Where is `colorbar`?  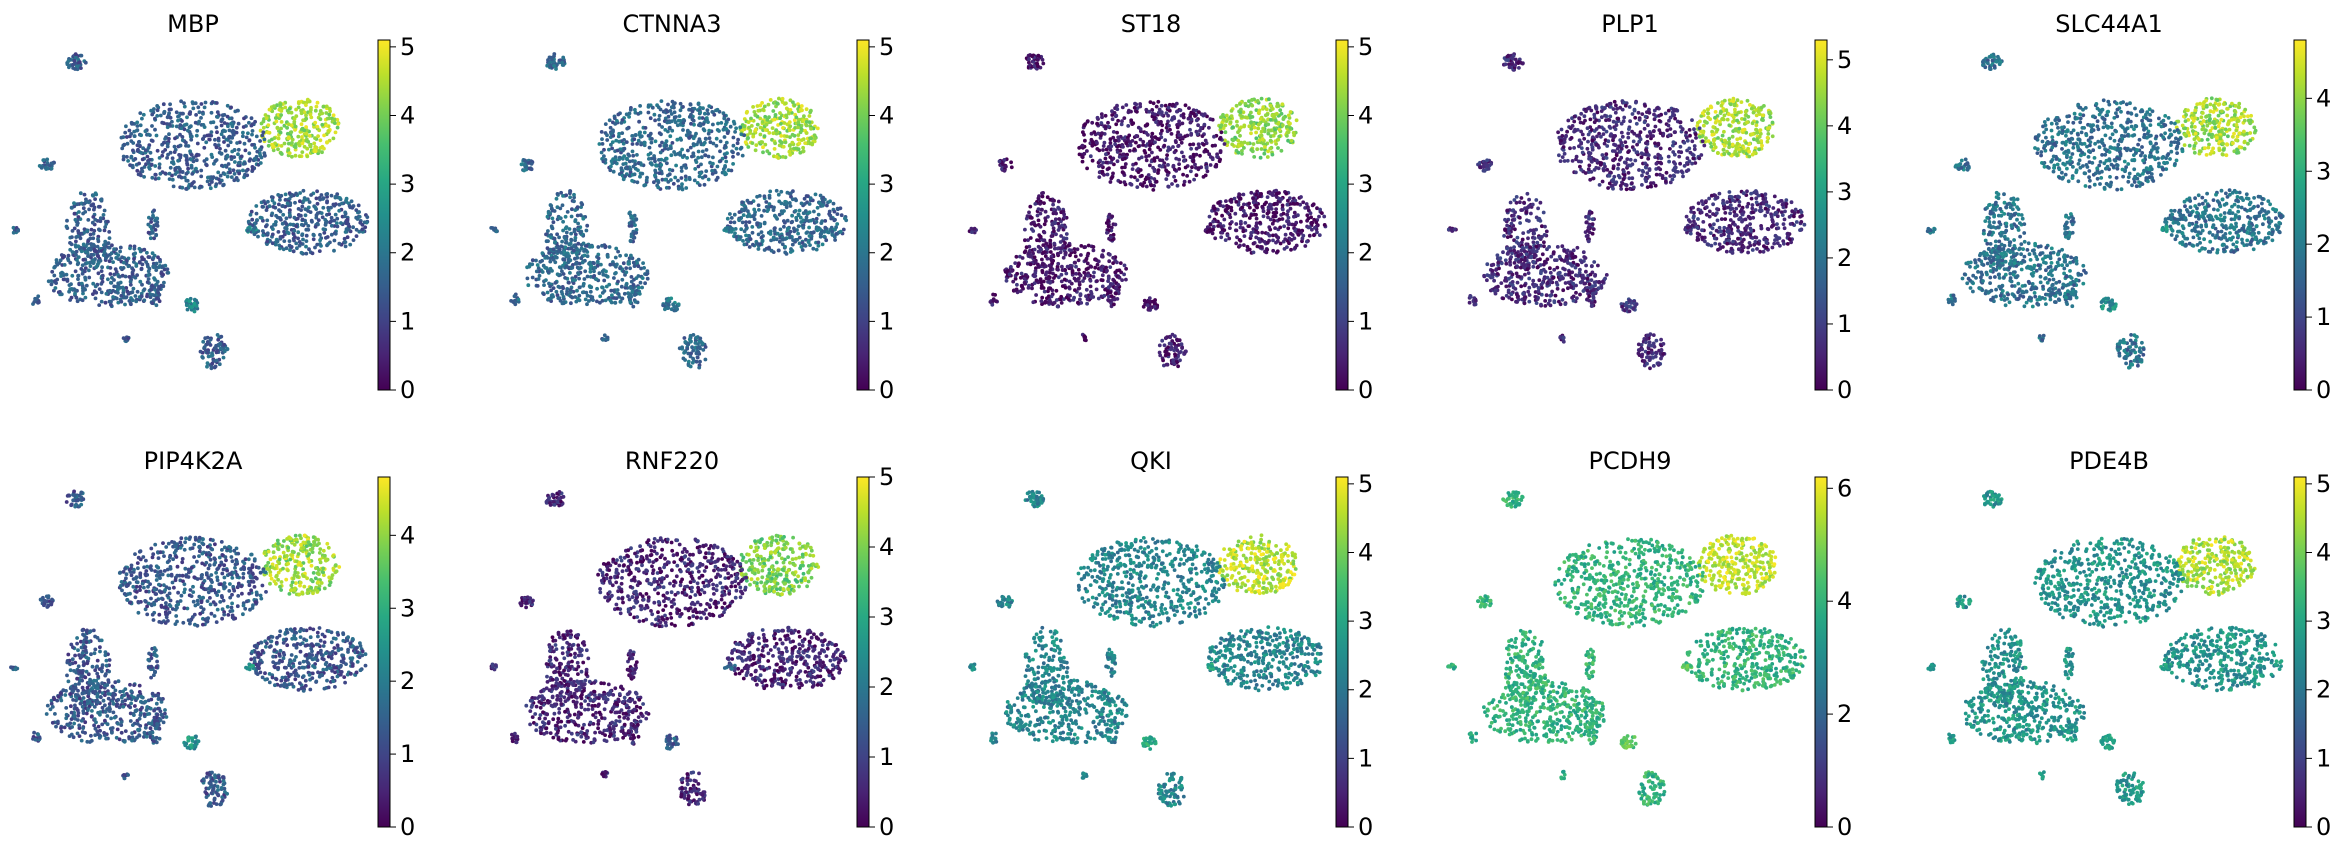
colorbar is located at coordinates (384, 215).